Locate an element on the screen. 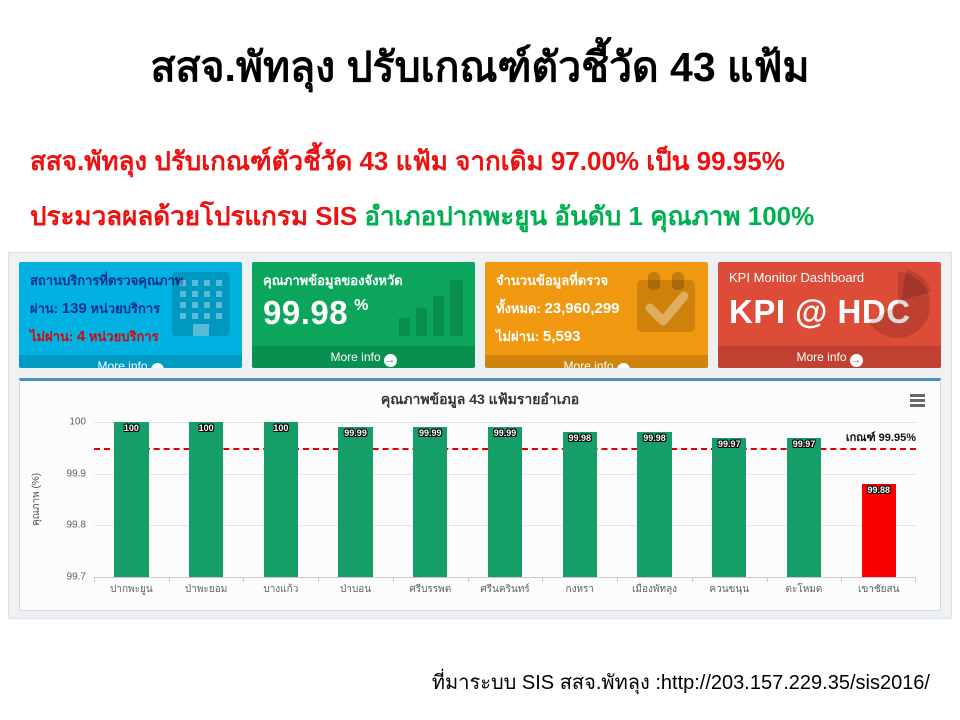  quality-unit: % is located at coordinates (361, 305).